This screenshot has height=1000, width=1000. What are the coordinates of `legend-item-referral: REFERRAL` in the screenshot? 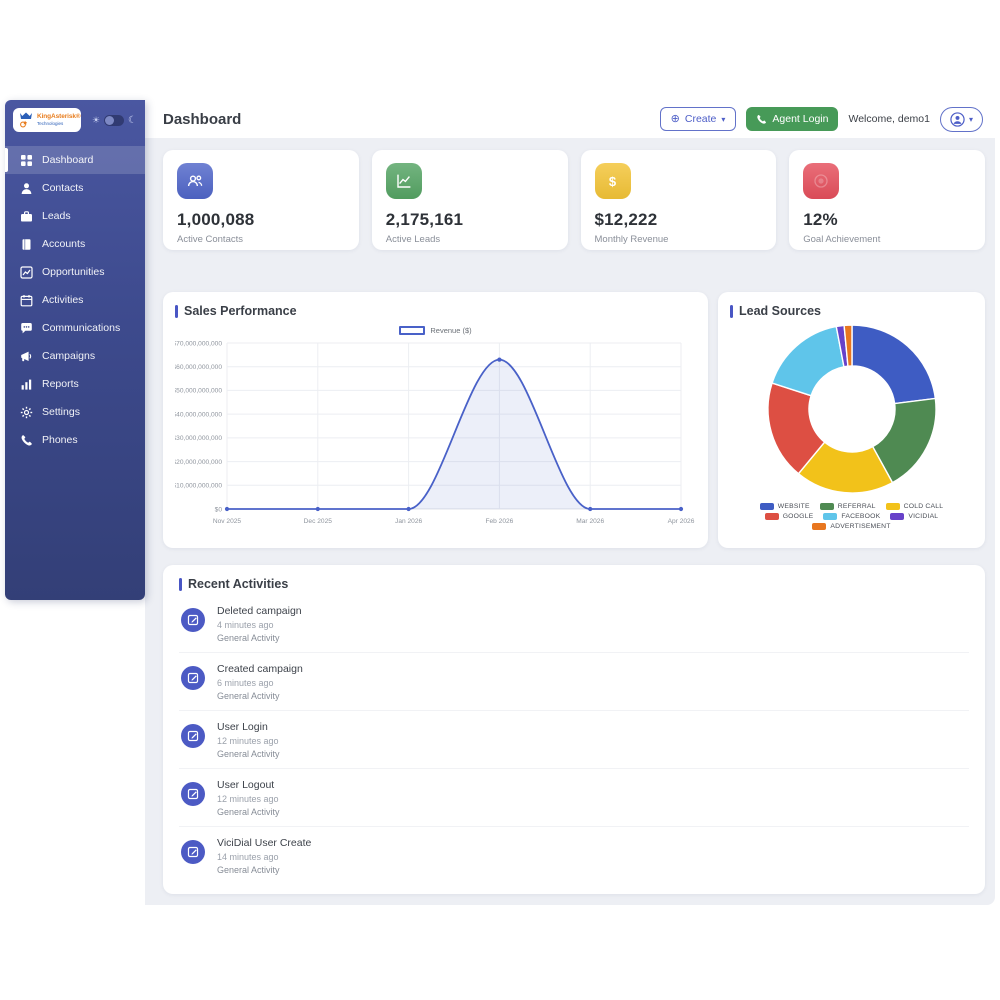 It's located at (847, 506).